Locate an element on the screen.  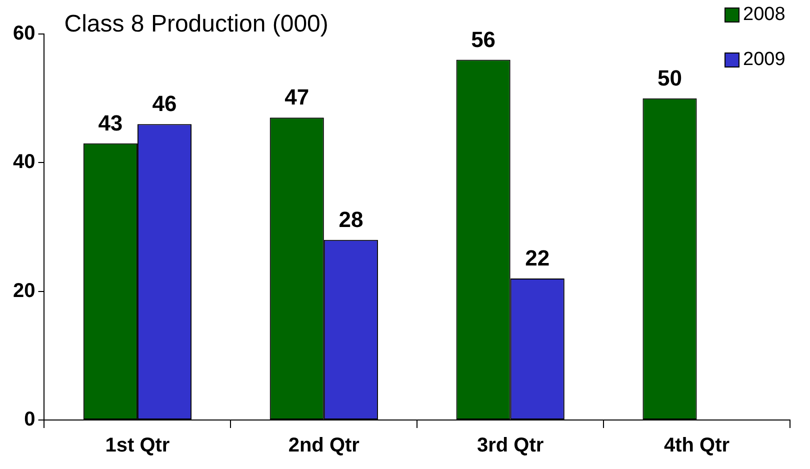
data-label: 50 is located at coordinates (670, 77).